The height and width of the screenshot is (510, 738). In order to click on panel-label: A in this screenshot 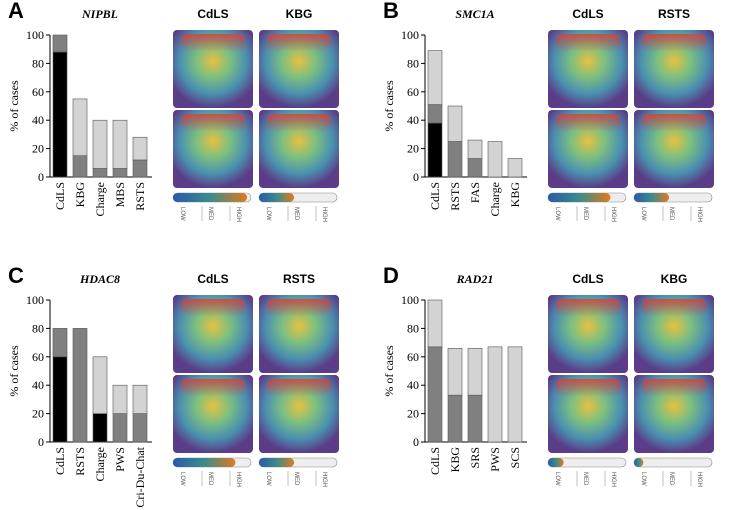, I will do `click(16, 11)`.